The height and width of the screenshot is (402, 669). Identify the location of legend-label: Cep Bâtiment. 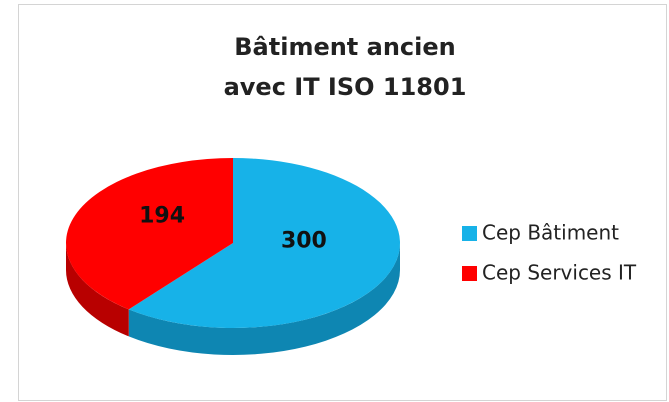
(550, 233).